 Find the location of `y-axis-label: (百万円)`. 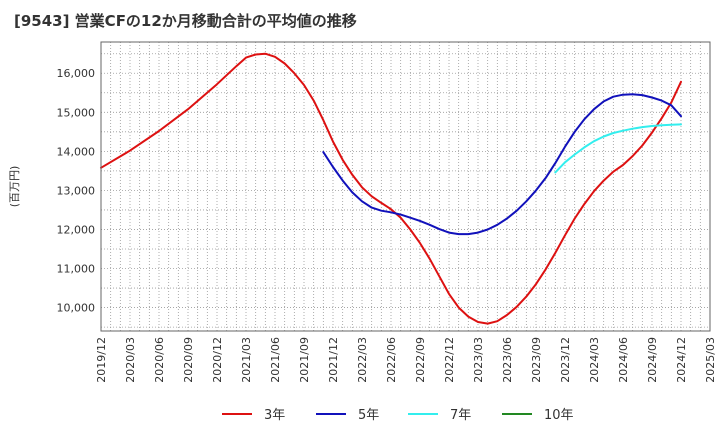

y-axis-label: (百万円) is located at coordinates (14, 187).